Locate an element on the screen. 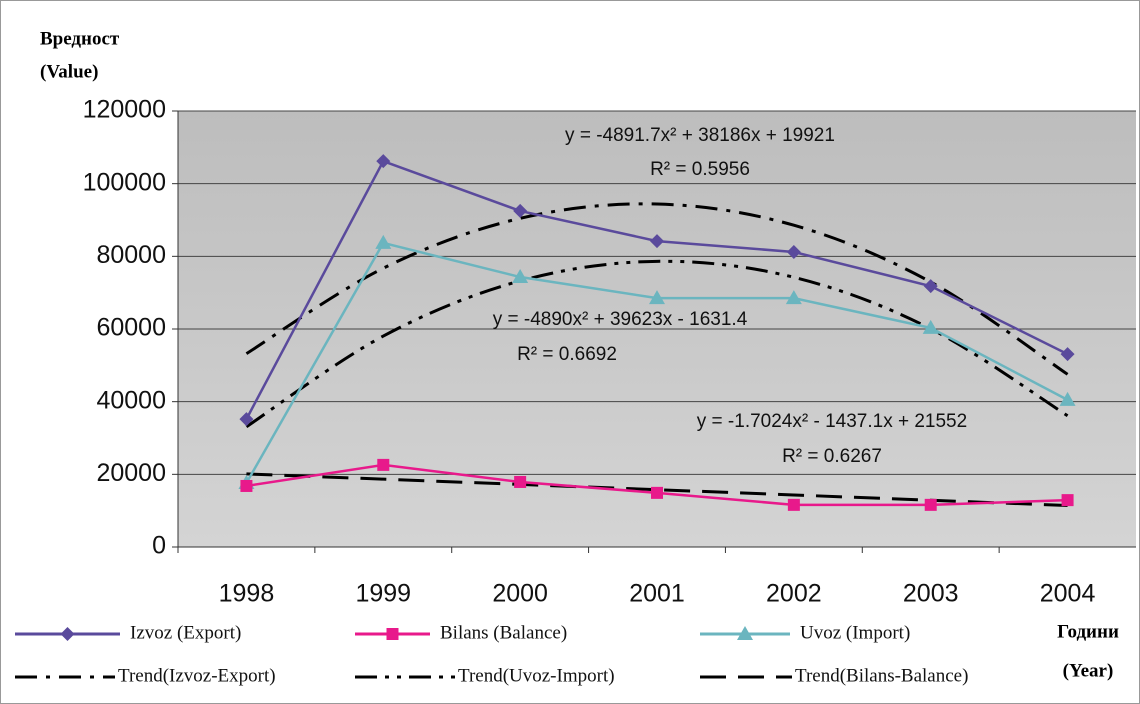  x-axis-title: Години is located at coordinates (1088, 631).